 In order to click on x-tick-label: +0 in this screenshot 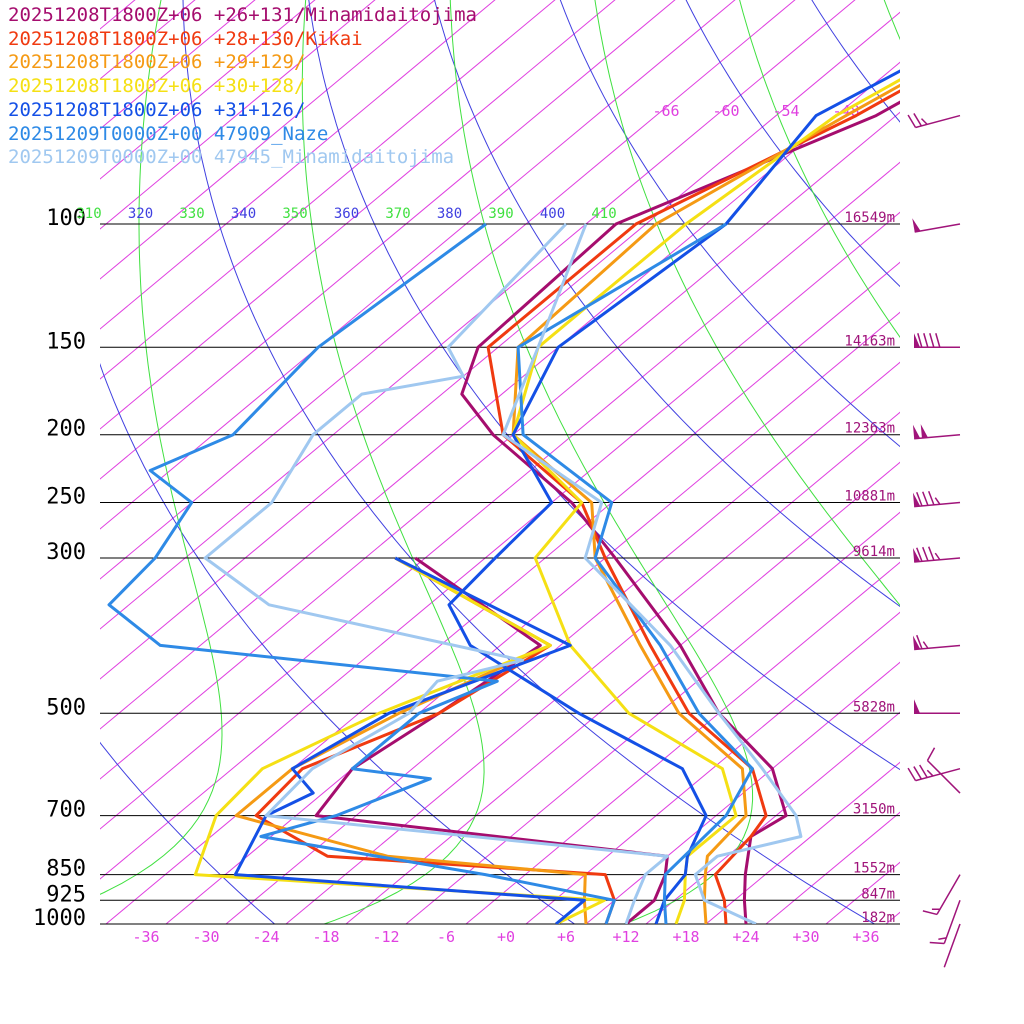, I will do `click(506, 937)`.